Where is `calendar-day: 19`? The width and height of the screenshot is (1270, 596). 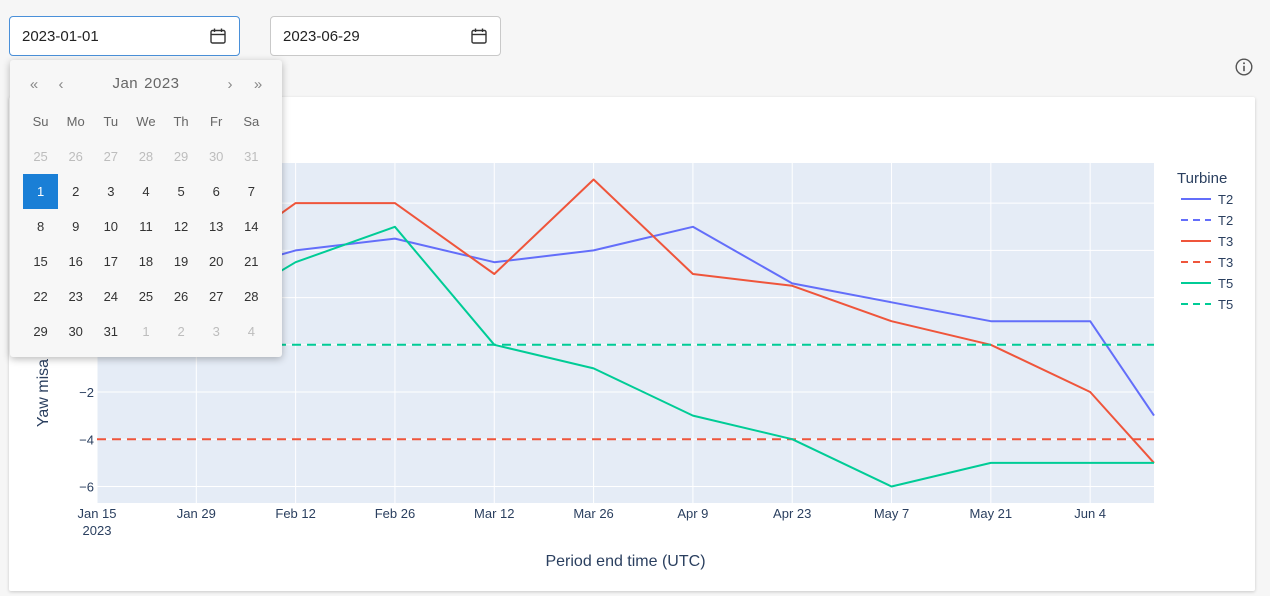 calendar-day: 19 is located at coordinates (181, 261).